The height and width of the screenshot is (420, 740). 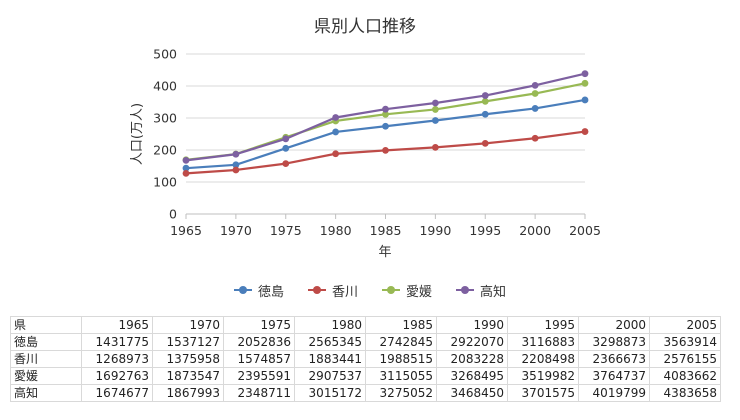 What do you see at coordinates (259, 359) in the screenshot?
I see `table-cell: 1574857` at bounding box center [259, 359].